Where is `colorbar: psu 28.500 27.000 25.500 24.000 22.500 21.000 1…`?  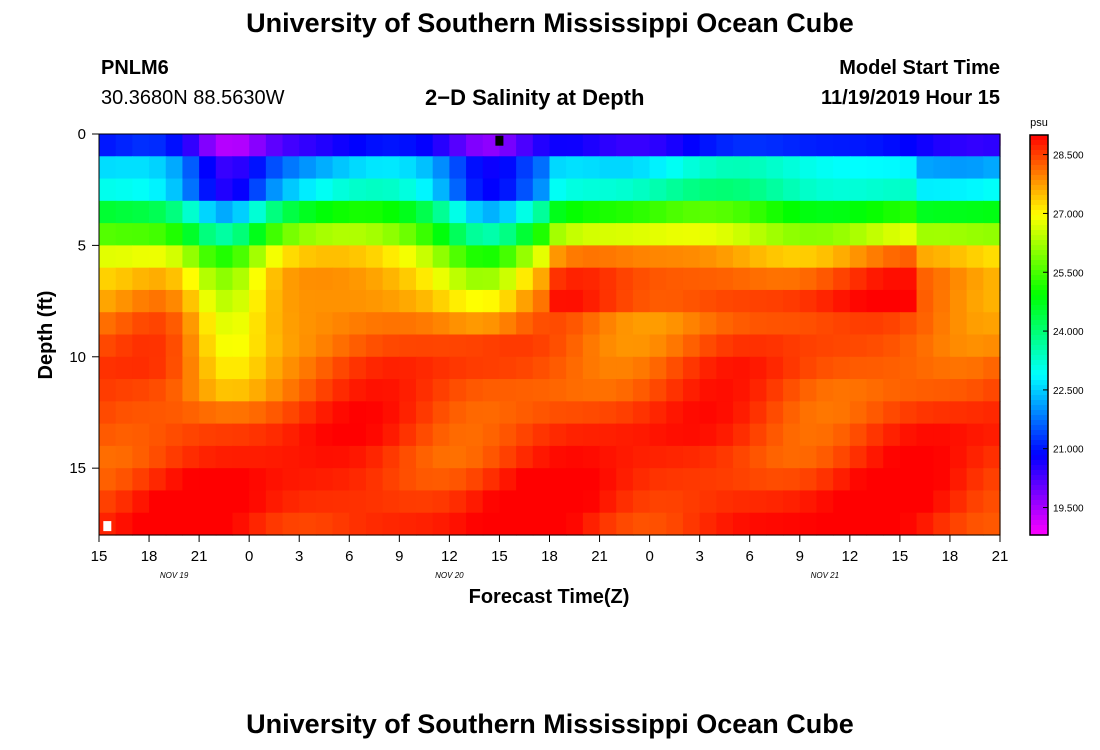
colorbar: psu 28.500 27.000 25.500 24.000 22.500 21.000 1… is located at coordinates (1056, 326).